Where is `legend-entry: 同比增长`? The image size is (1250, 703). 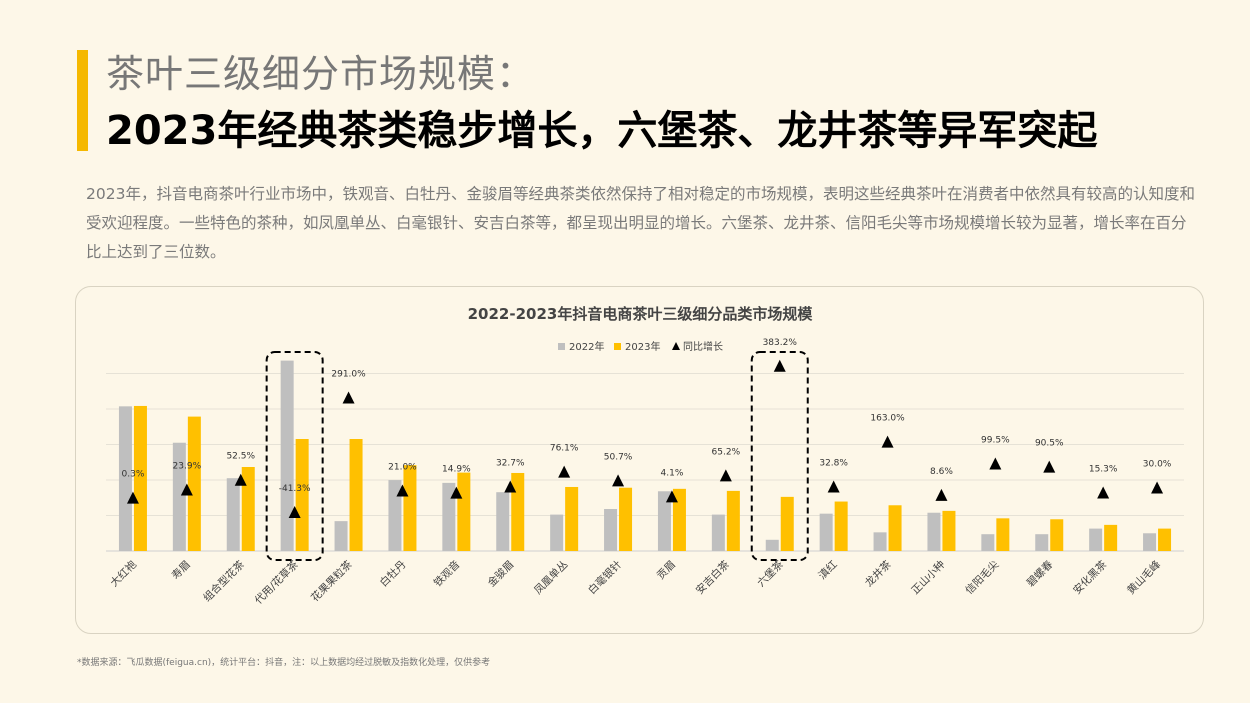 legend-entry: 同比增长 is located at coordinates (703, 346).